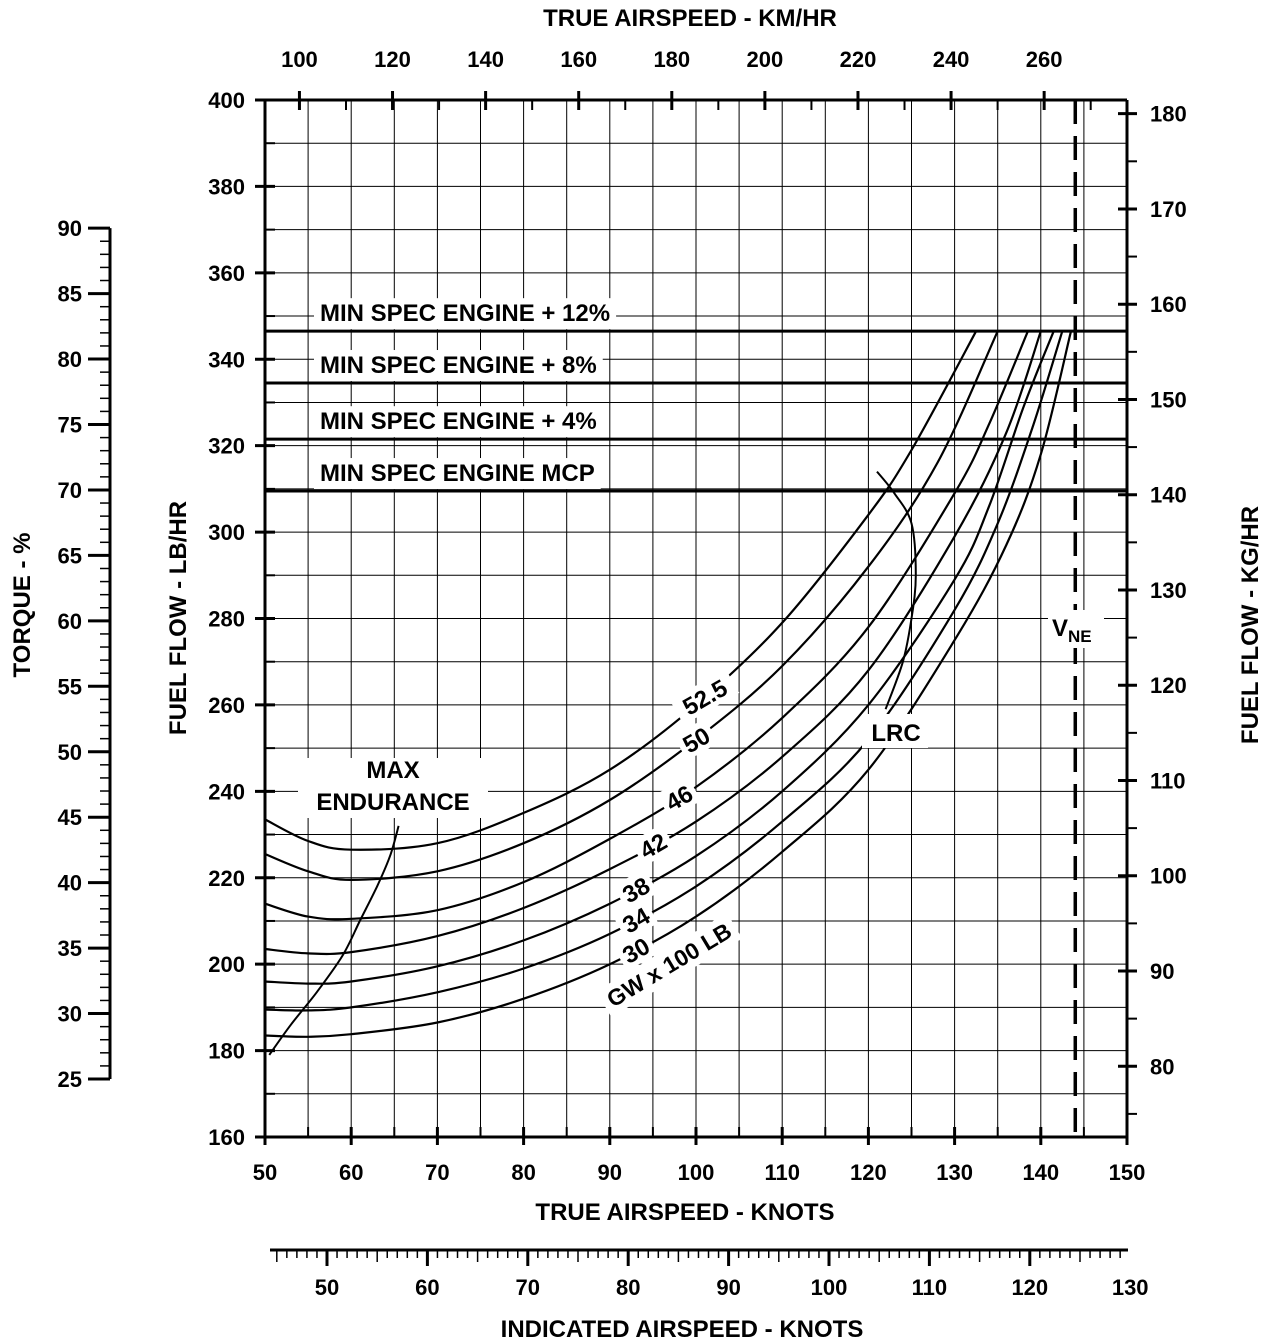 The width and height of the screenshot is (1270, 1341). I want to click on vne-label-bg, so click(1076, 629).